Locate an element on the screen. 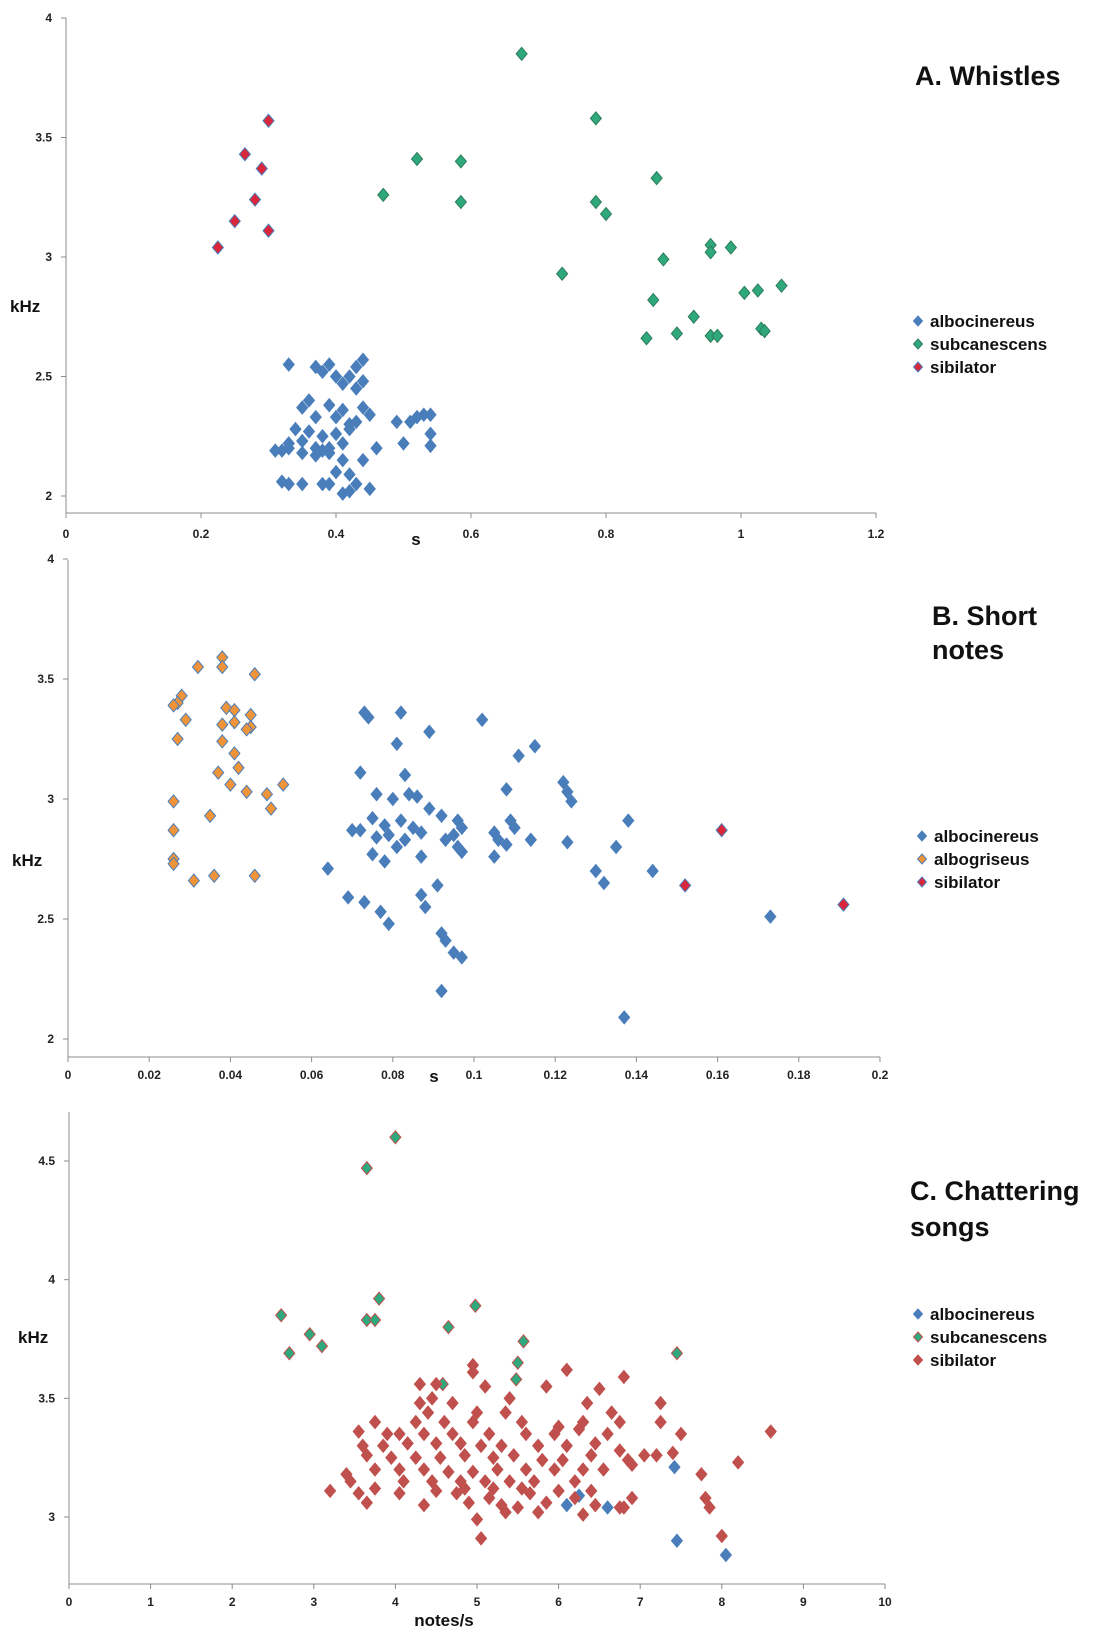 This screenshot has width=1095, height=1632. panel-c-x-tick-label: 2 is located at coordinates (232, 1602).